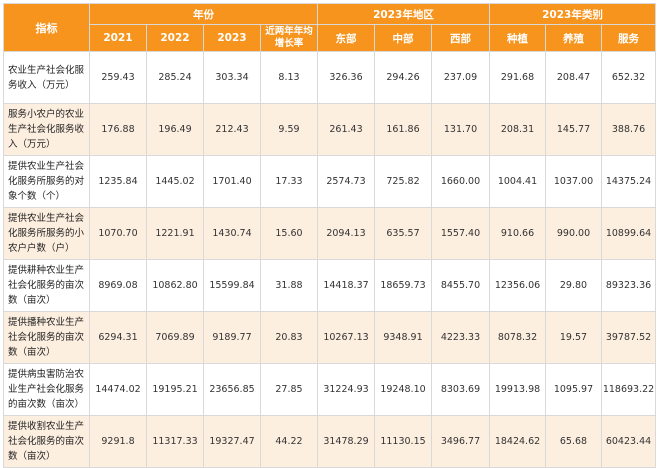 The width and height of the screenshot is (659, 468). What do you see at coordinates (346, 389) in the screenshot?
I see `table-cell: 31224.93` at bounding box center [346, 389].